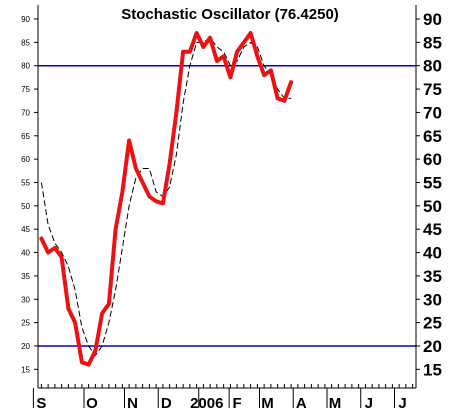  What do you see at coordinates (432, 19) in the screenshot?
I see `right-tick-label: 90` at bounding box center [432, 19].